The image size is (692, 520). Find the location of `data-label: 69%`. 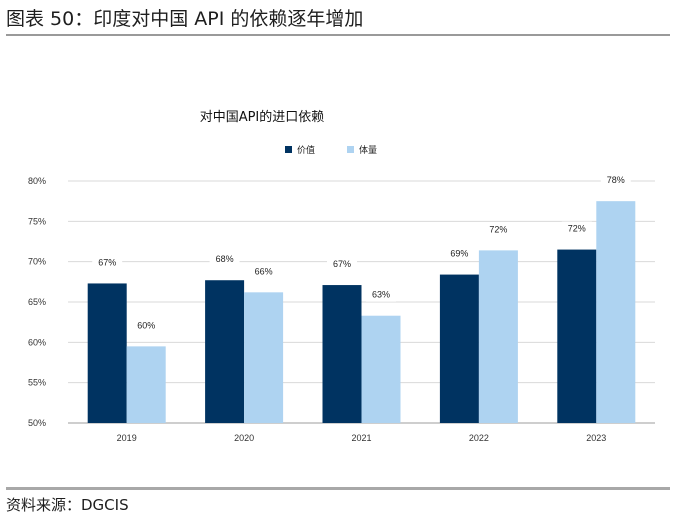

data-label: 69% is located at coordinates (459, 254).